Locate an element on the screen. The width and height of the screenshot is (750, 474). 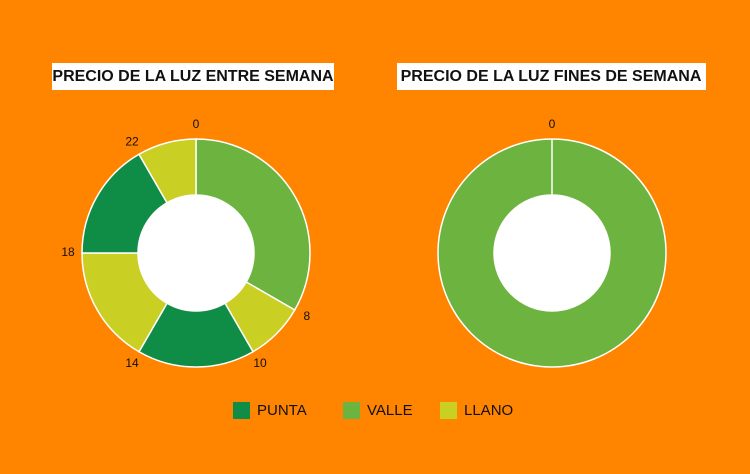
tick-label: 18 is located at coordinates (68, 252).